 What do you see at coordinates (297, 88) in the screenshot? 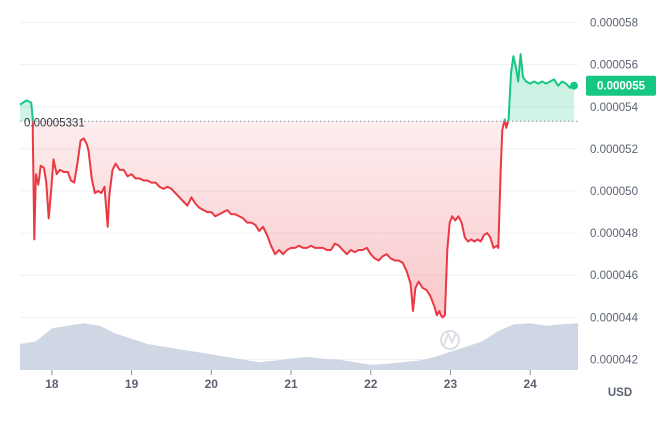
I see `above-reference-fill` at bounding box center [297, 88].